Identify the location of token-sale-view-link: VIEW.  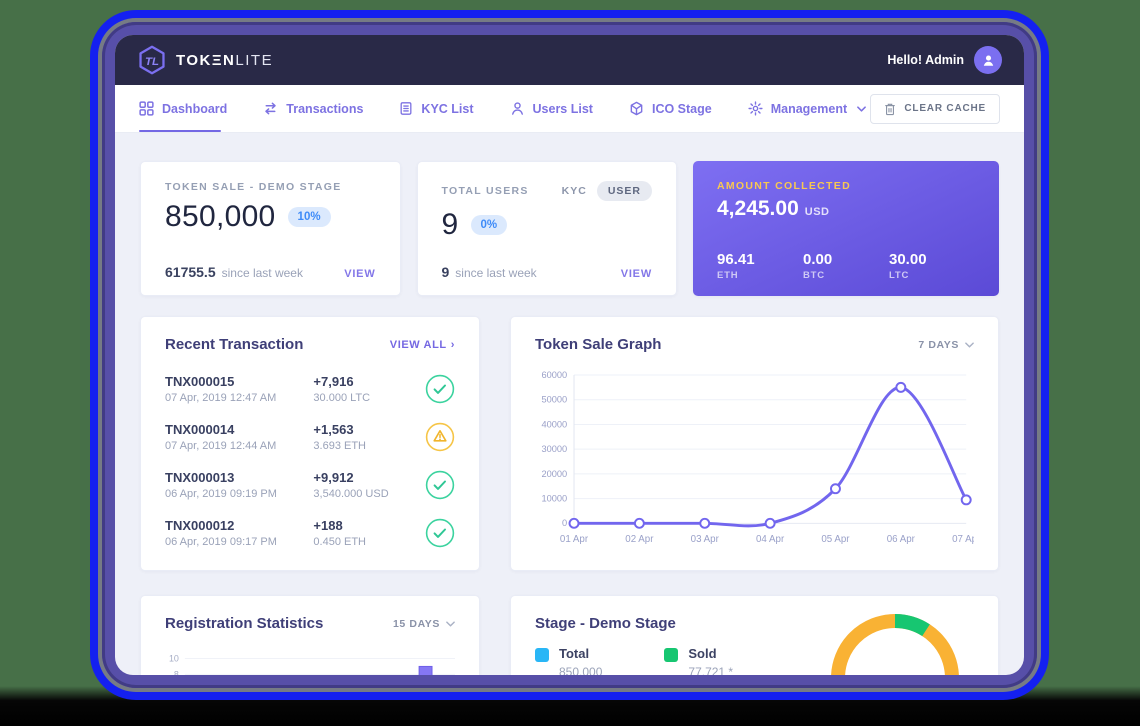
(360, 274).